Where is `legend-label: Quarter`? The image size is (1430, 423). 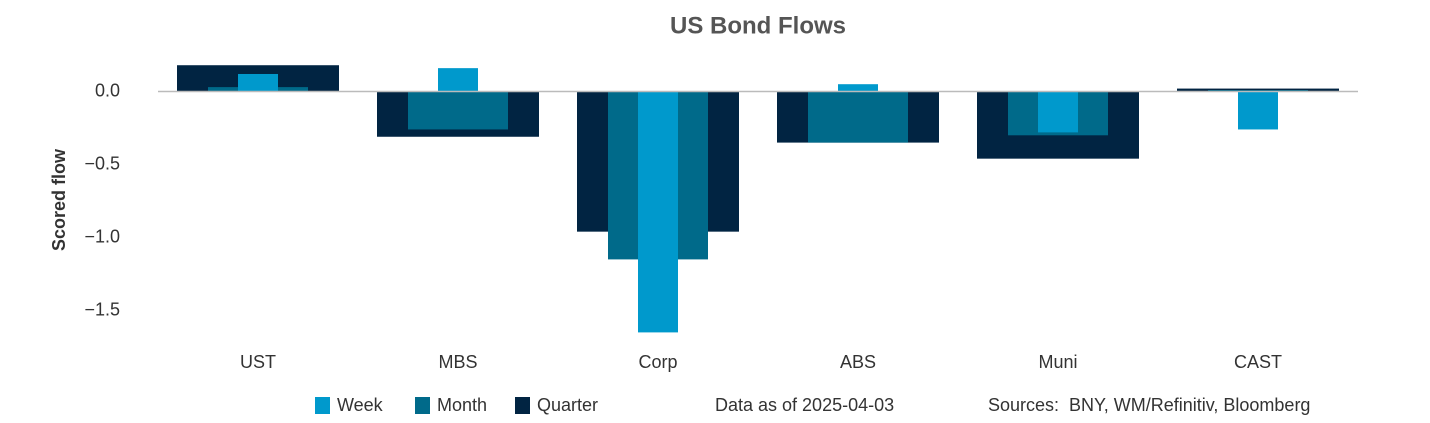
legend-label: Quarter is located at coordinates (567, 405).